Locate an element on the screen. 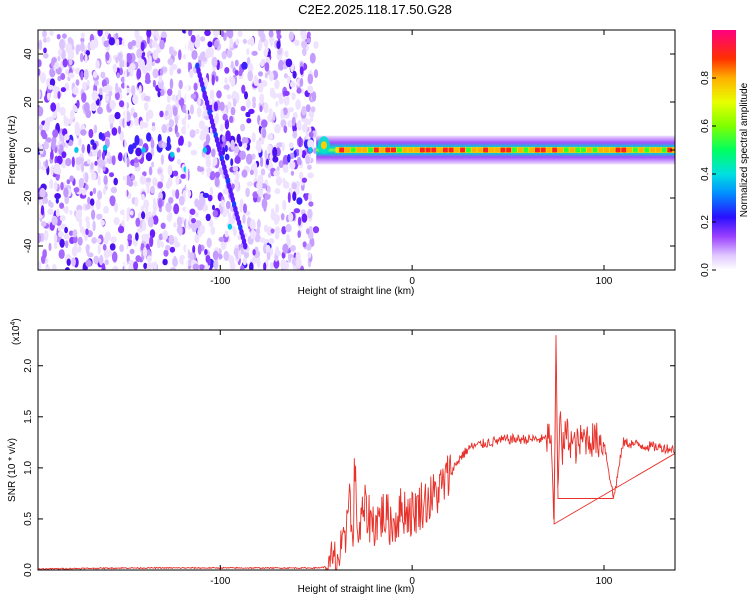 Image resolution: width=750 pixels, height=600 pixels. heatmap-bright-cell is located at coordinates (205, 150).